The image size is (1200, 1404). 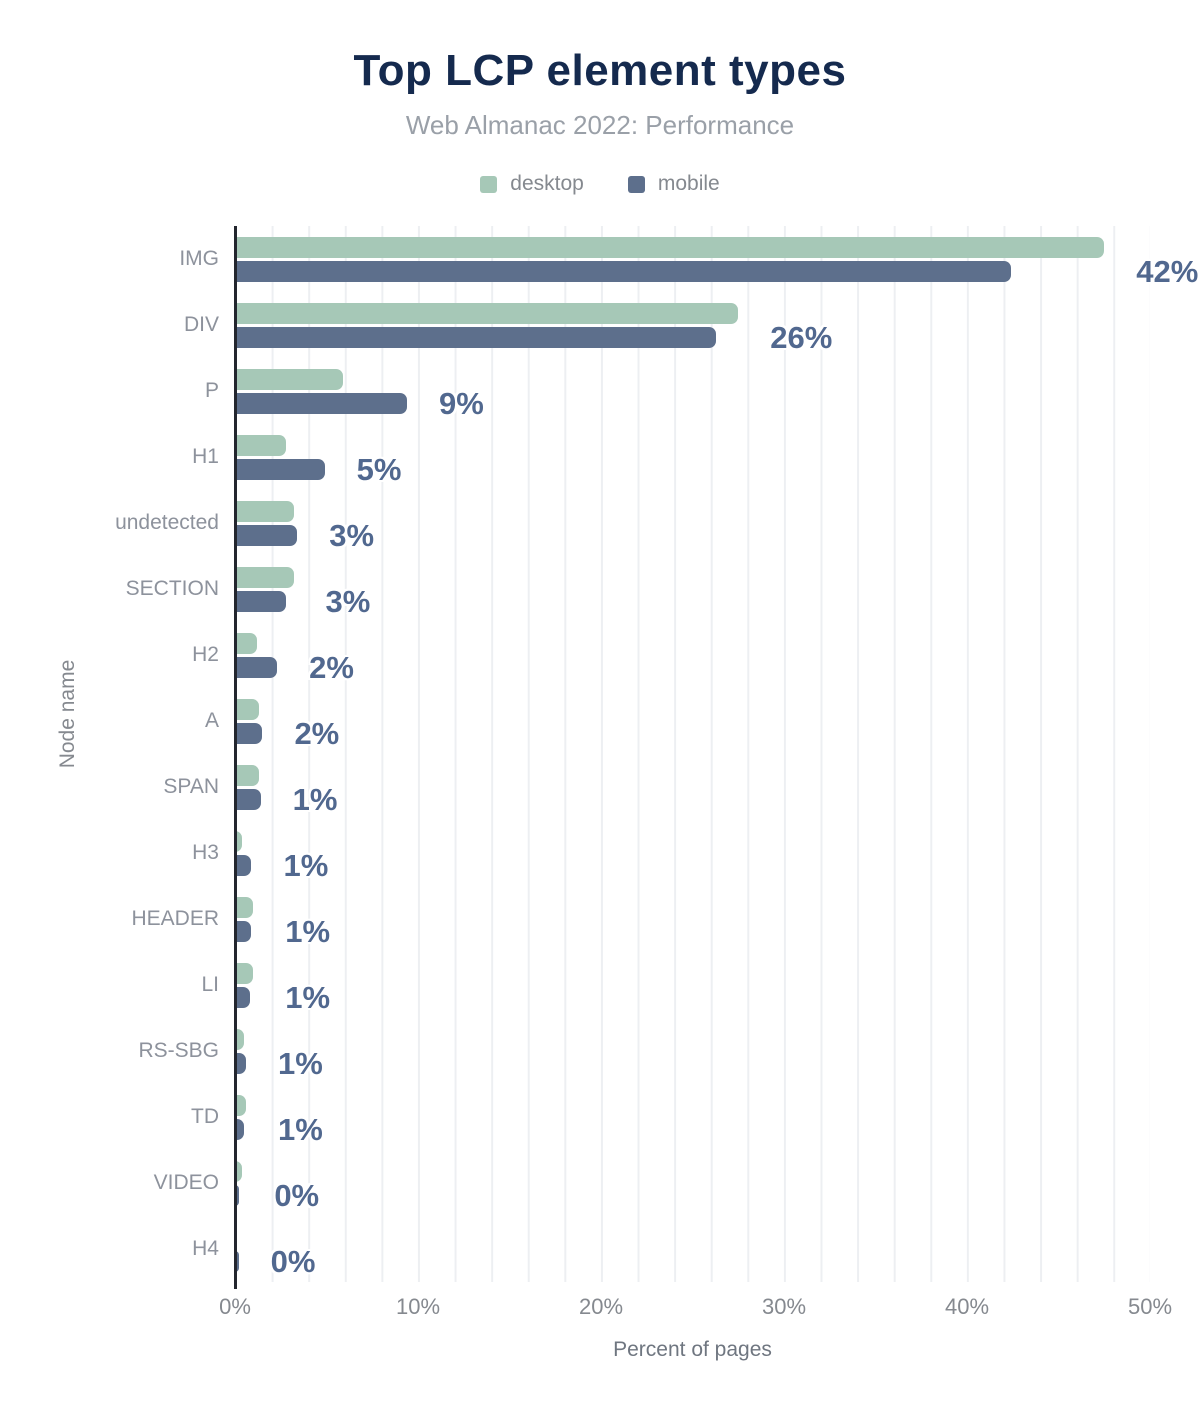 I want to click on category-label: LI, so click(x=210, y=984).